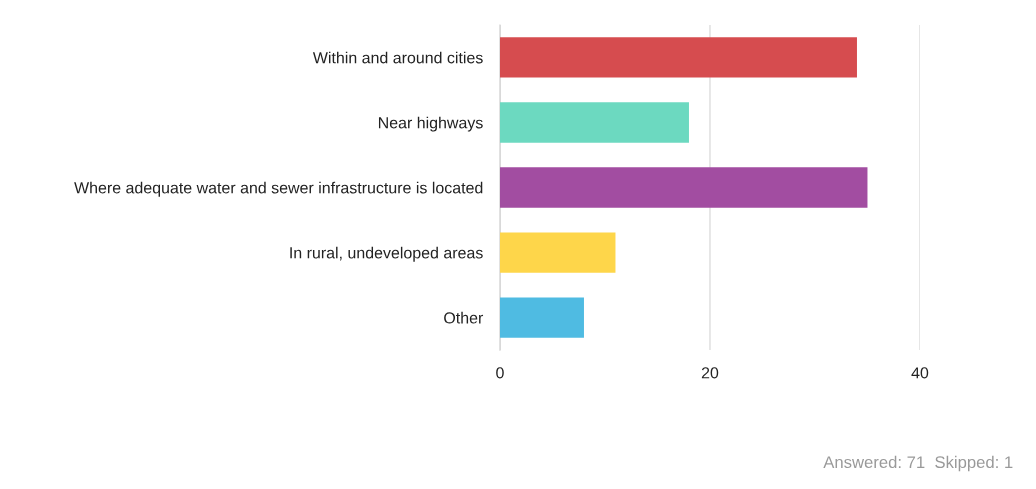  I want to click on text: Answered: 71 Skipped: 1, so click(918, 463).